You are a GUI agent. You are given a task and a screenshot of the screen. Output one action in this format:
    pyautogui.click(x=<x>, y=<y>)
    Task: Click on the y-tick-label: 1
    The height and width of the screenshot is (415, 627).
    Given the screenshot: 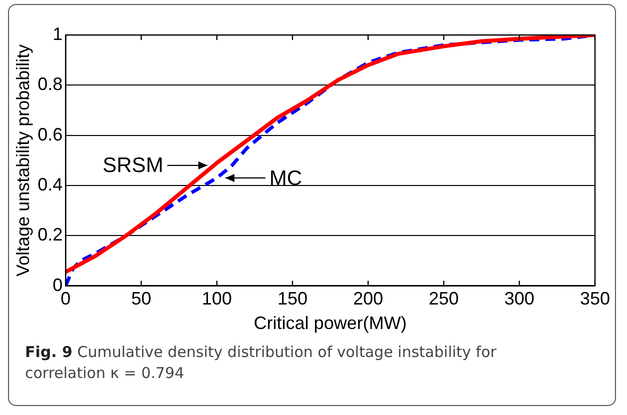 What is the action you would take?
    pyautogui.click(x=57, y=34)
    